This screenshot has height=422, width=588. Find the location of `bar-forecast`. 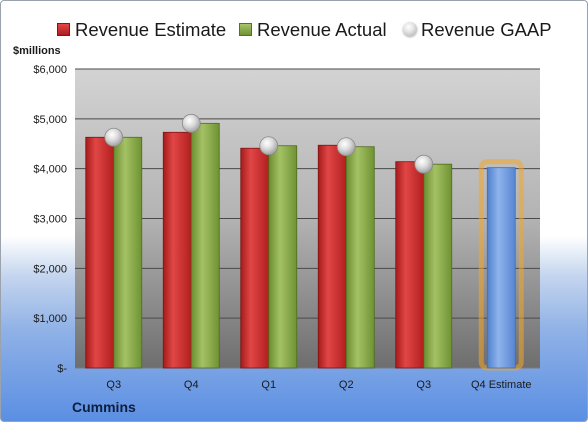

bar-forecast is located at coordinates (501, 268).